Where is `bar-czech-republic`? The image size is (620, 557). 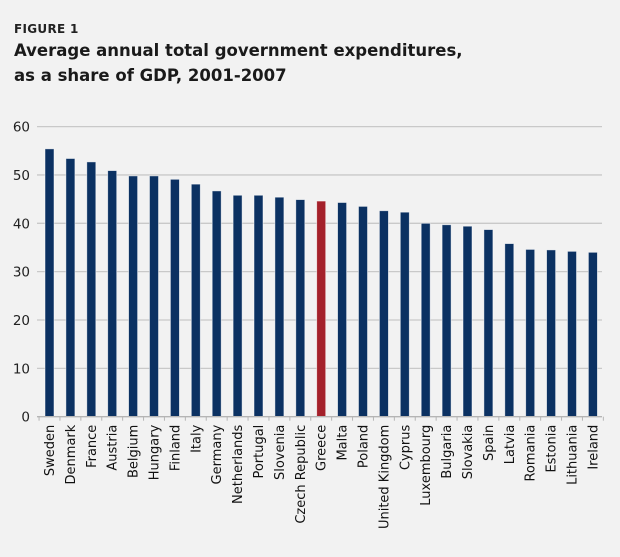
bar-czech-republic is located at coordinates (300, 308).